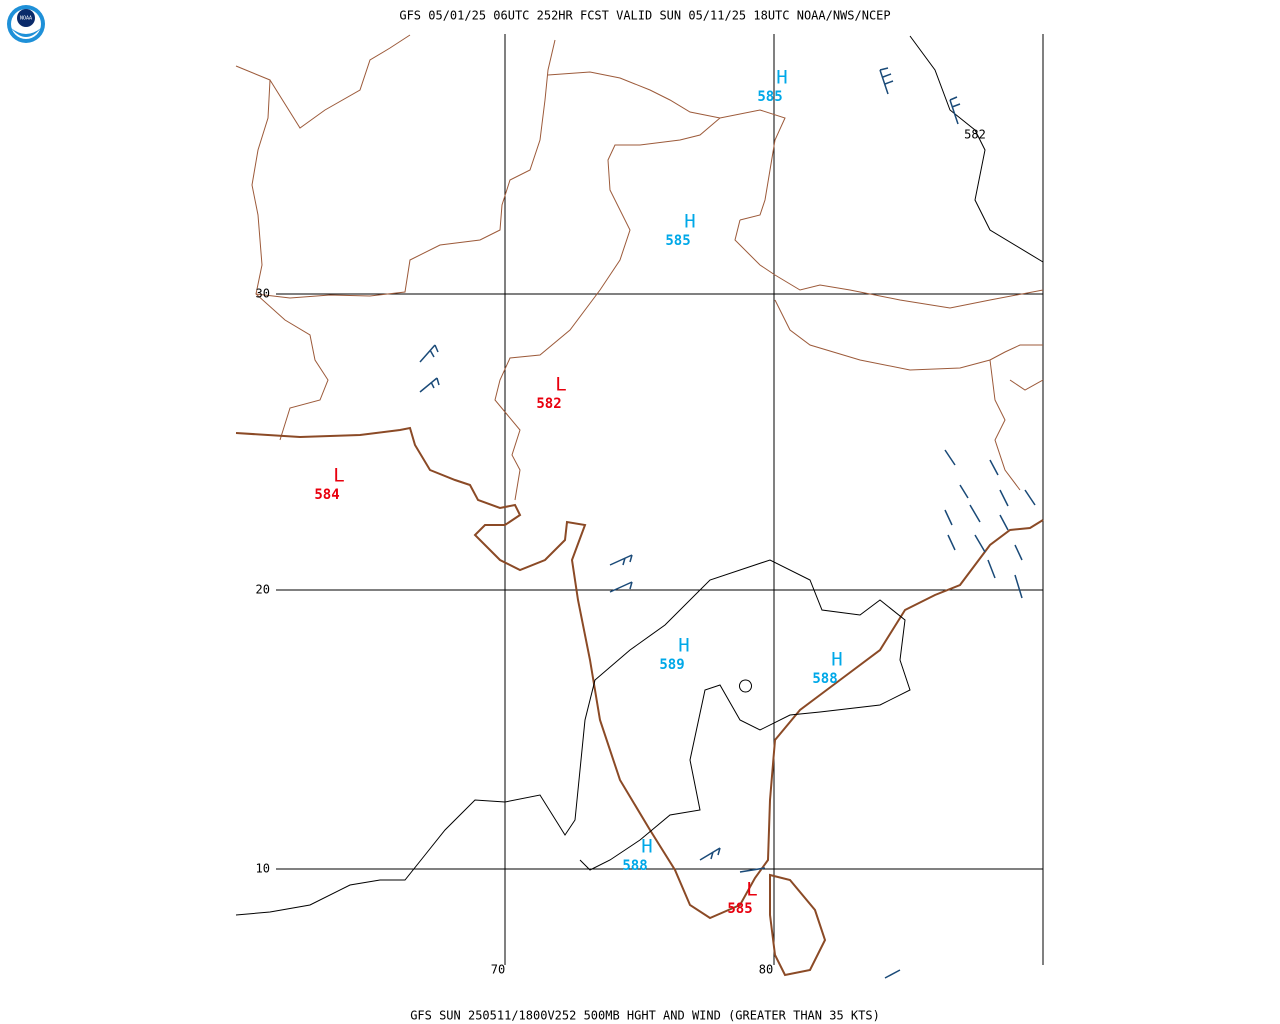 The width and height of the screenshot is (1280, 1024). What do you see at coordinates (326, 495) in the screenshot?
I see `system-value: 584` at bounding box center [326, 495].